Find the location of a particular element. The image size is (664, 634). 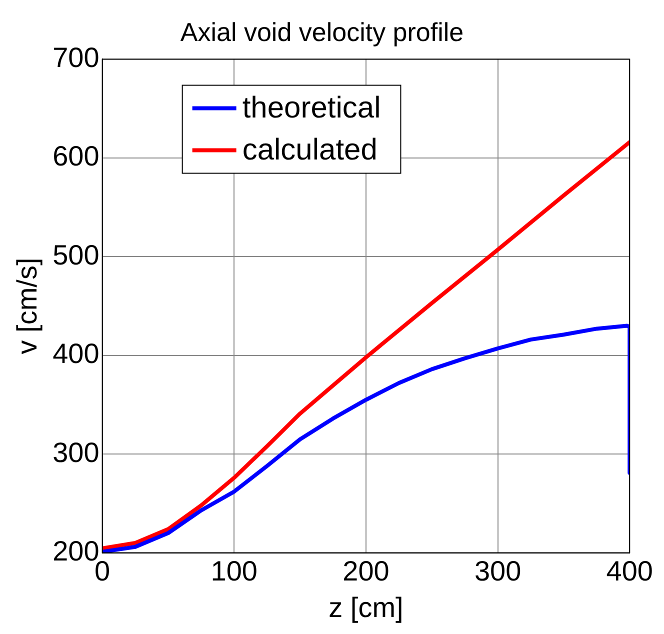

x-tick-label: 100 is located at coordinates (234, 570).